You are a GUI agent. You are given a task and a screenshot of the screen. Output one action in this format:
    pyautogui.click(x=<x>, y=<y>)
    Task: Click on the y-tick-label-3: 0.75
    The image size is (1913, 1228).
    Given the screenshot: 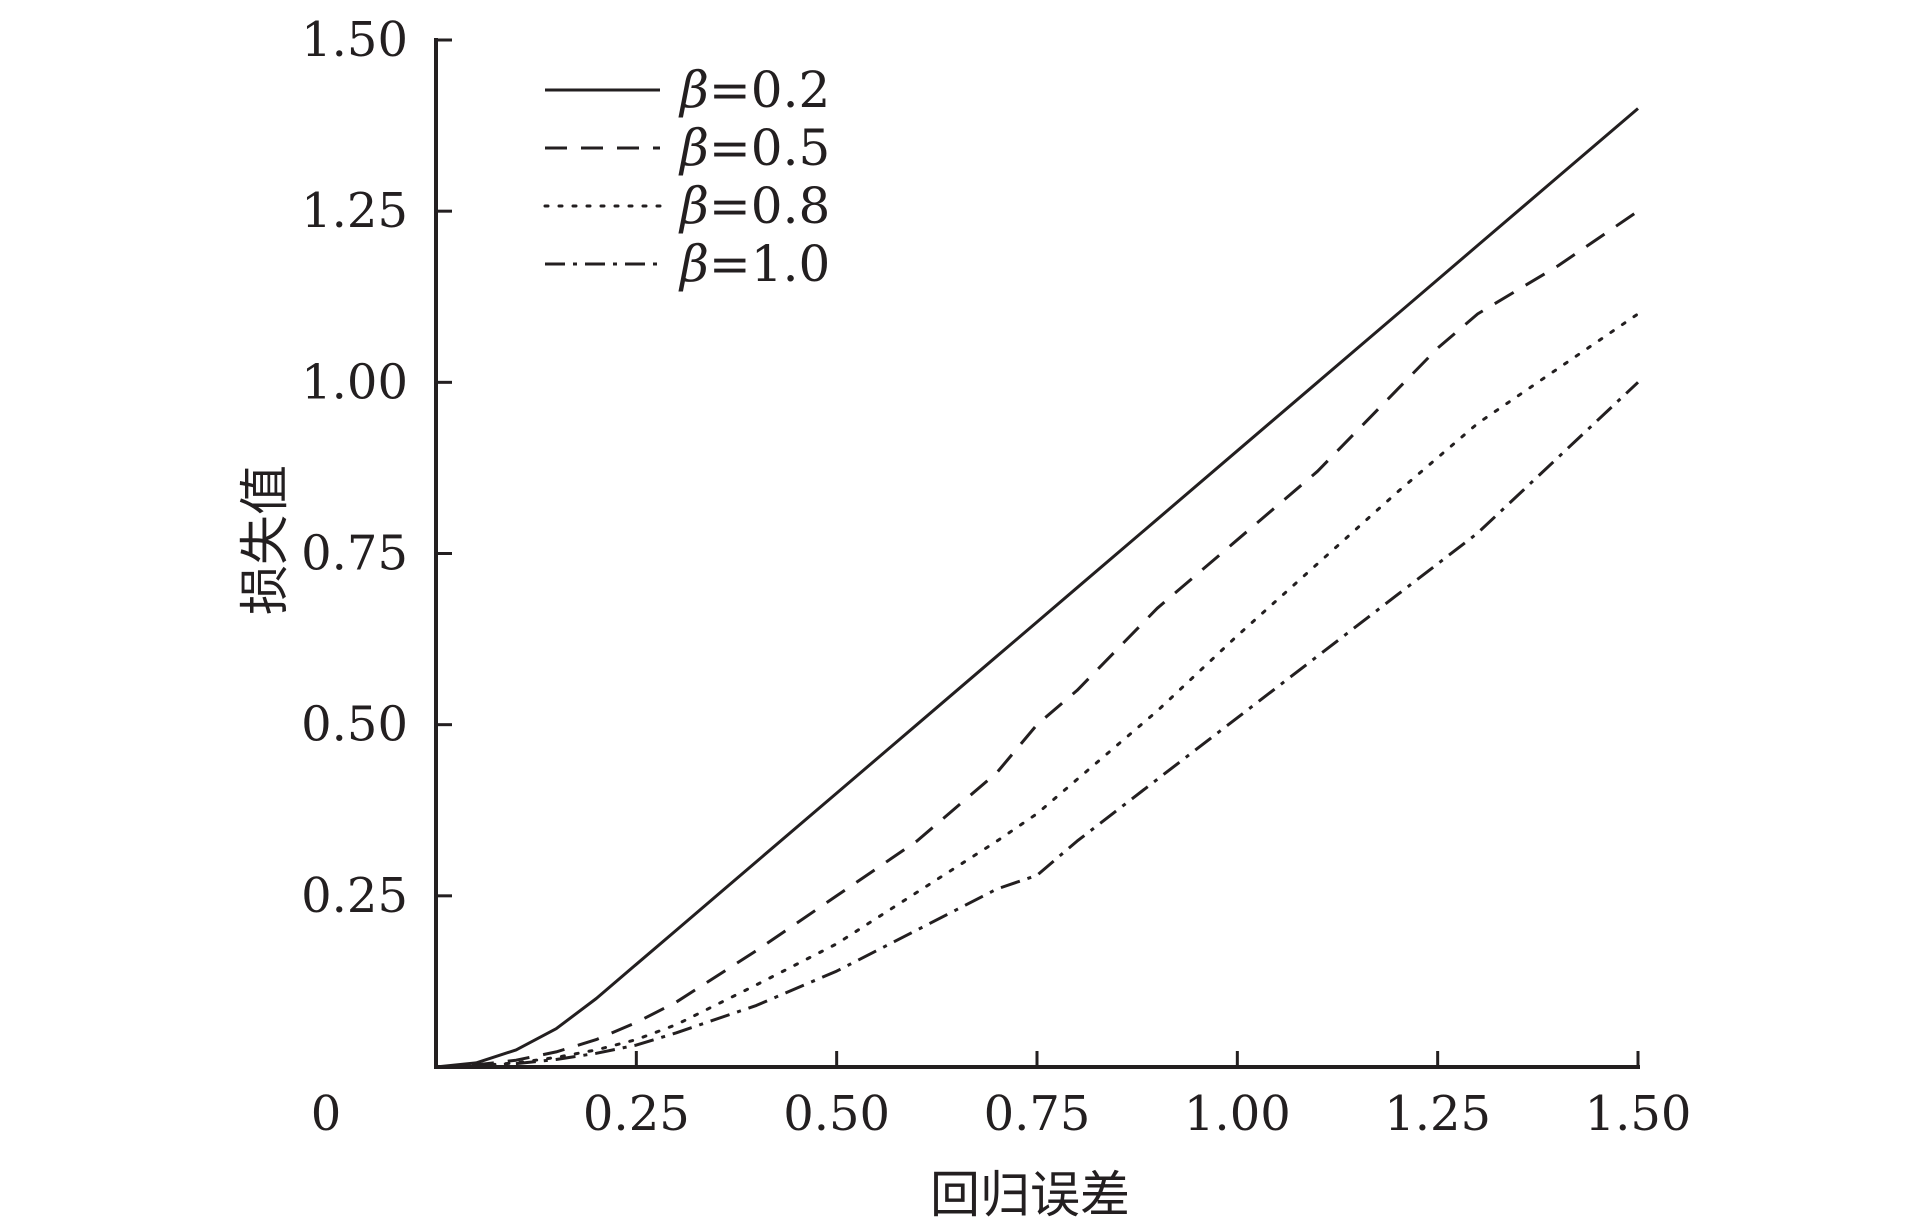 What is the action you would take?
    pyautogui.click(x=354, y=554)
    